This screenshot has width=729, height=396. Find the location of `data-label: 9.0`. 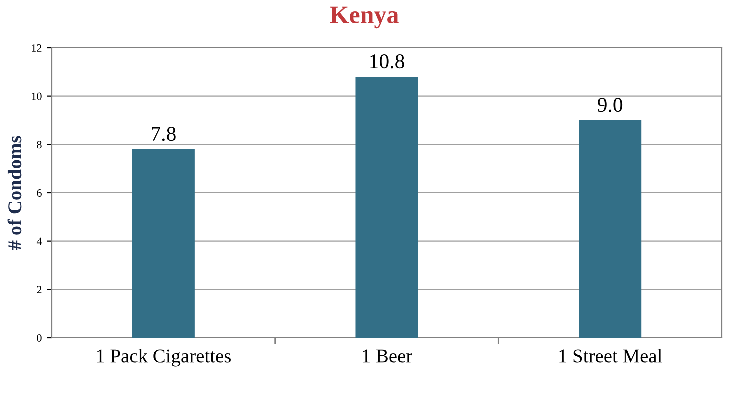

data-label: 9.0 is located at coordinates (610, 105).